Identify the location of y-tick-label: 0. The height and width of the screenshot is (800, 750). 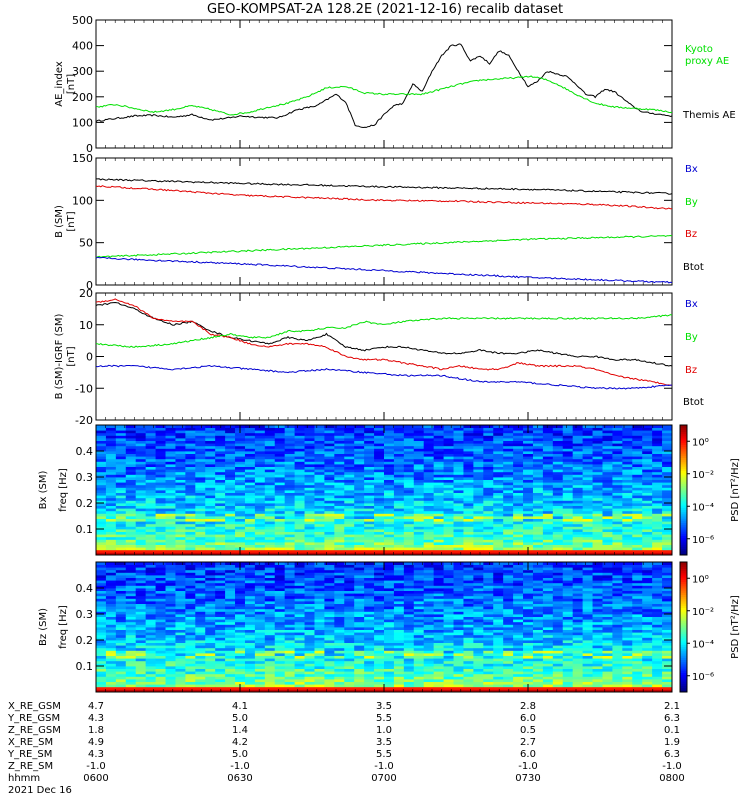
(89, 148).